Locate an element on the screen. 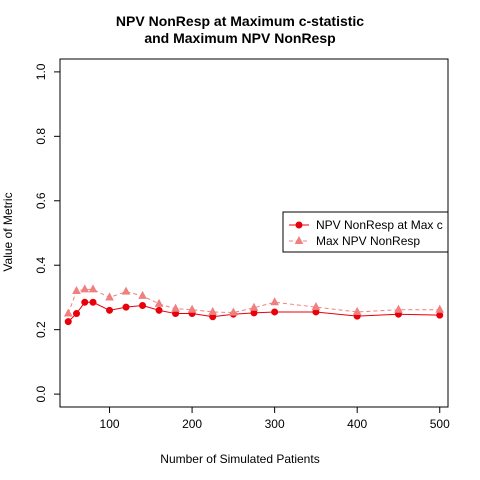 This screenshot has height=480, width=480. chart-title-line-2: and Maximum NPV NonResp is located at coordinates (240, 38).